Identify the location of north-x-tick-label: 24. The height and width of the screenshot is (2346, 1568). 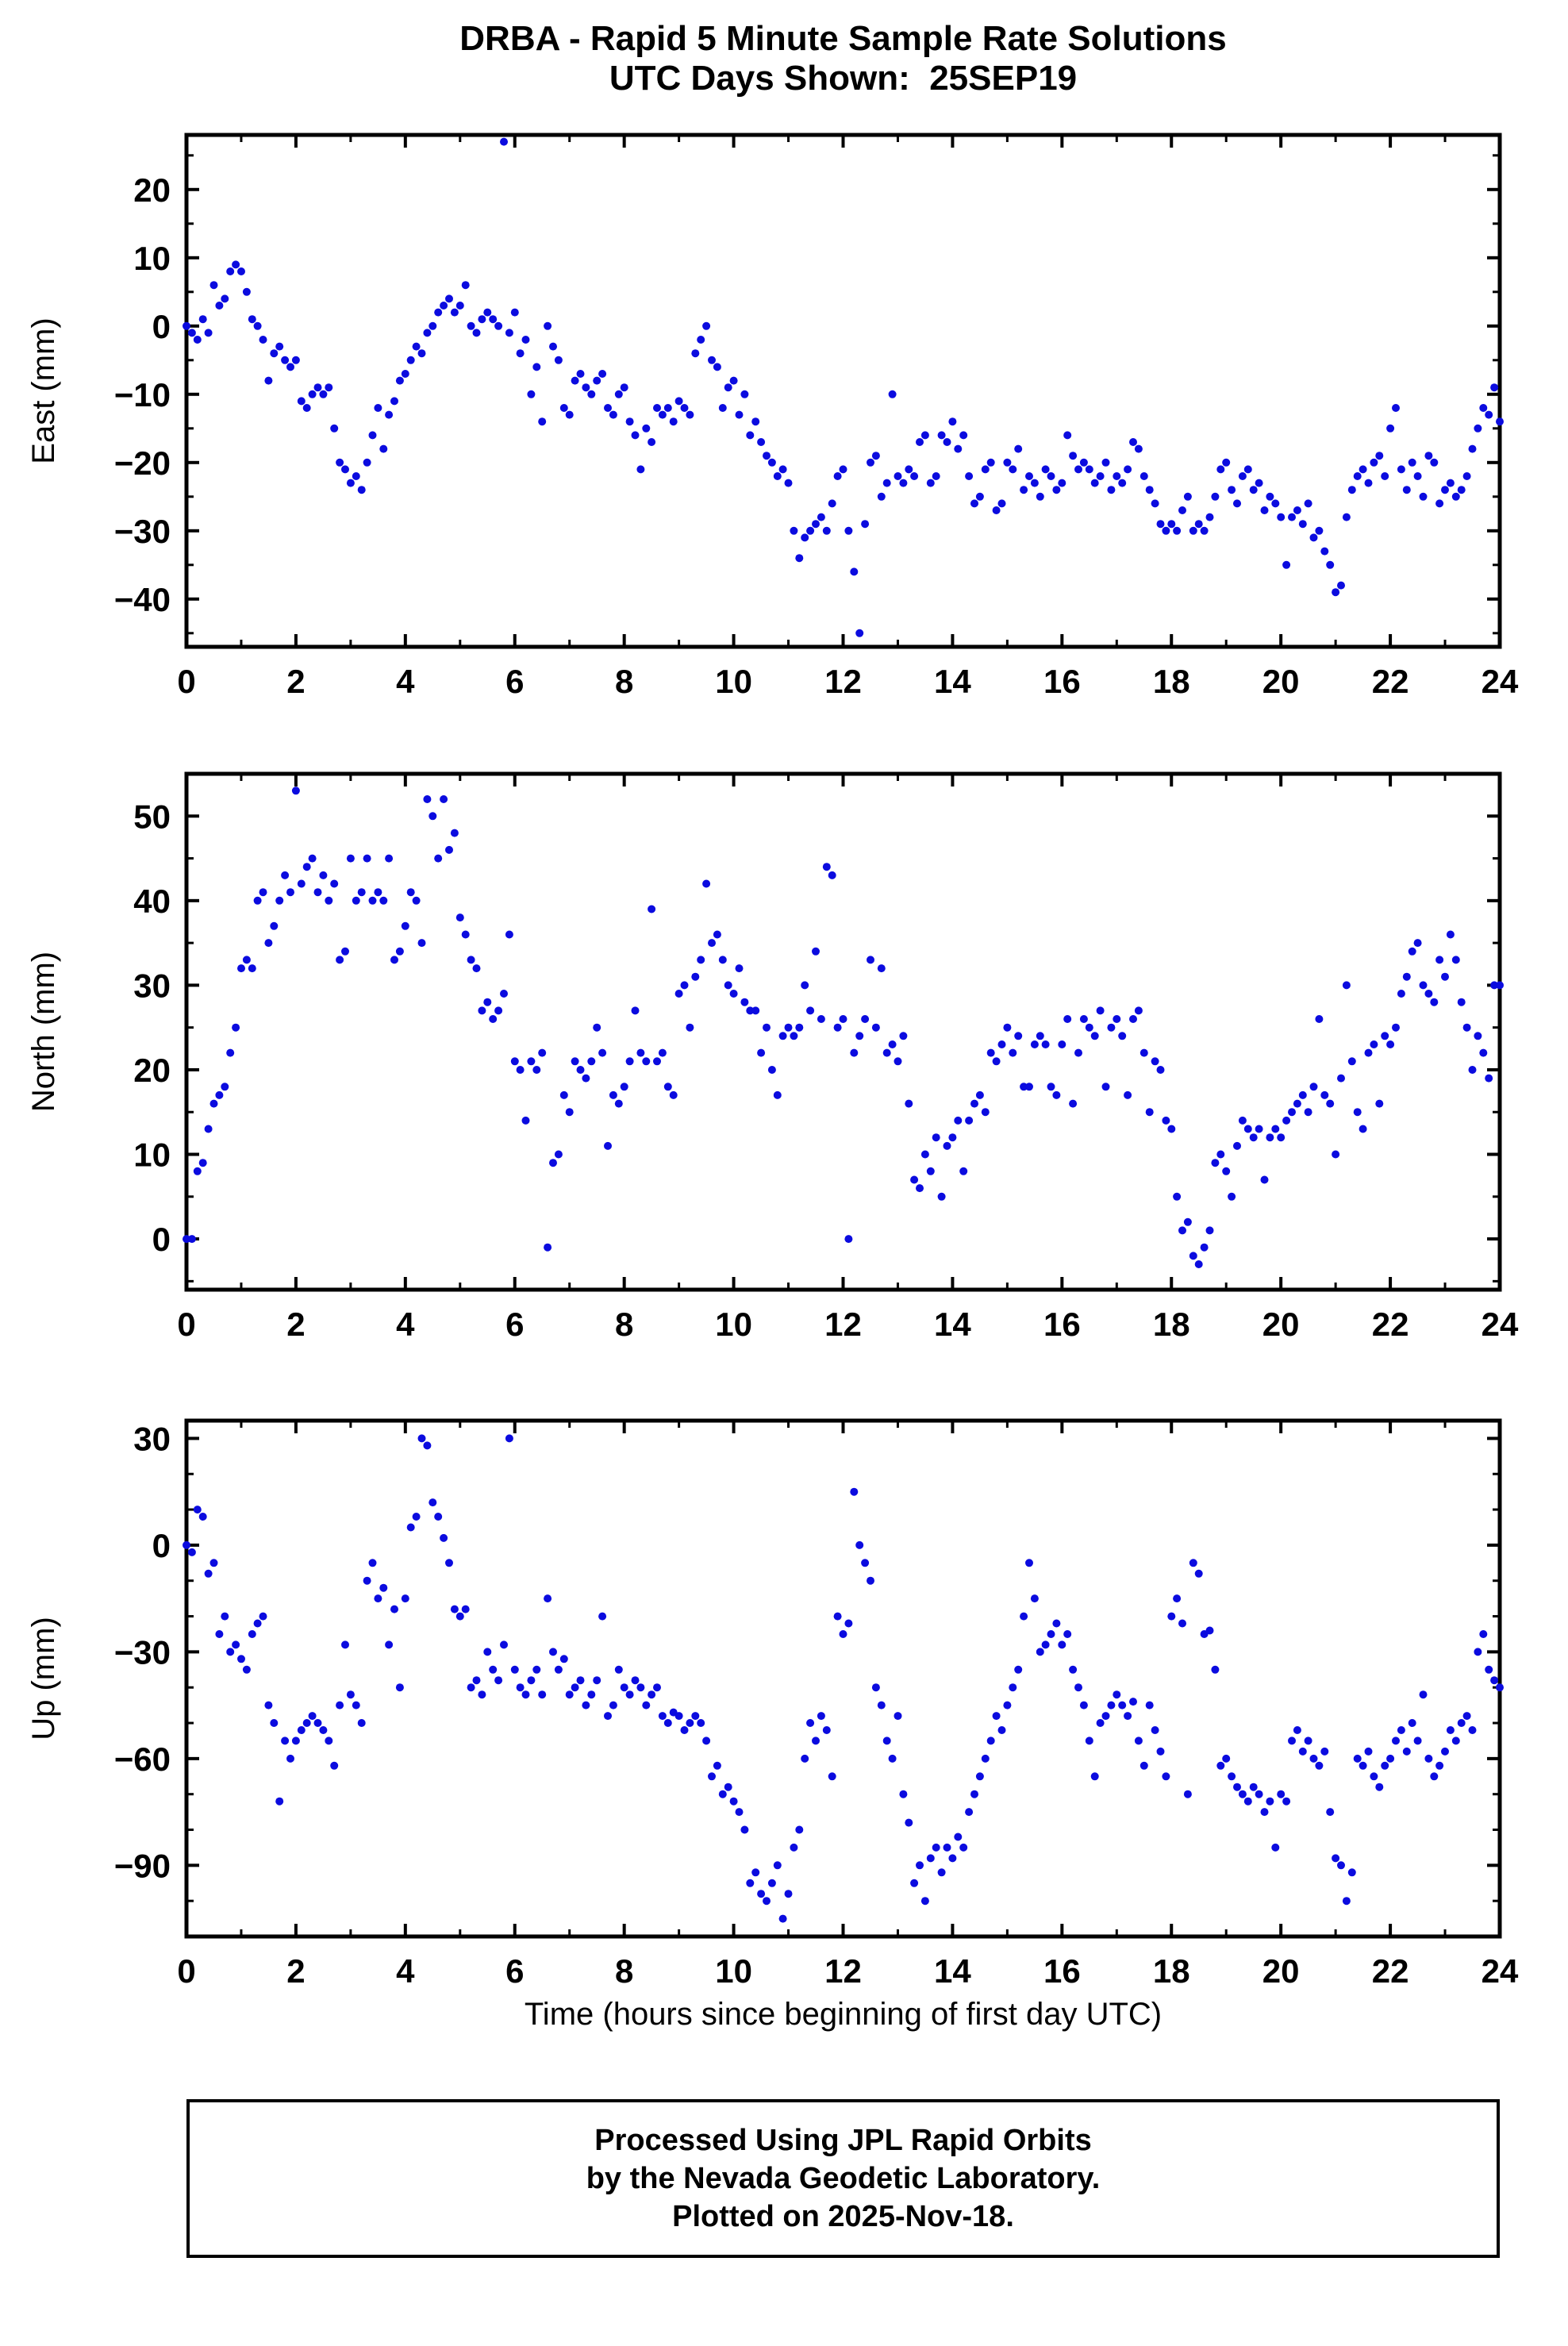
(1500, 1325).